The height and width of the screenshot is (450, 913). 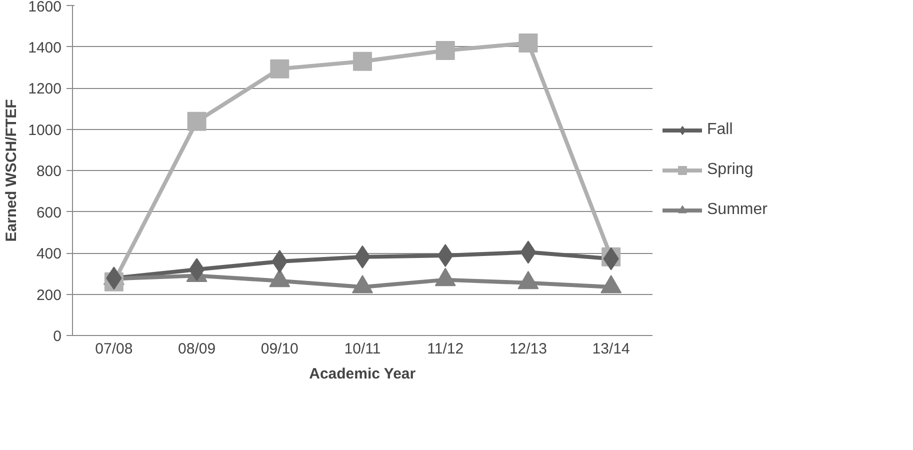 What do you see at coordinates (114, 349) in the screenshot?
I see `x-tick-label: 07/08` at bounding box center [114, 349].